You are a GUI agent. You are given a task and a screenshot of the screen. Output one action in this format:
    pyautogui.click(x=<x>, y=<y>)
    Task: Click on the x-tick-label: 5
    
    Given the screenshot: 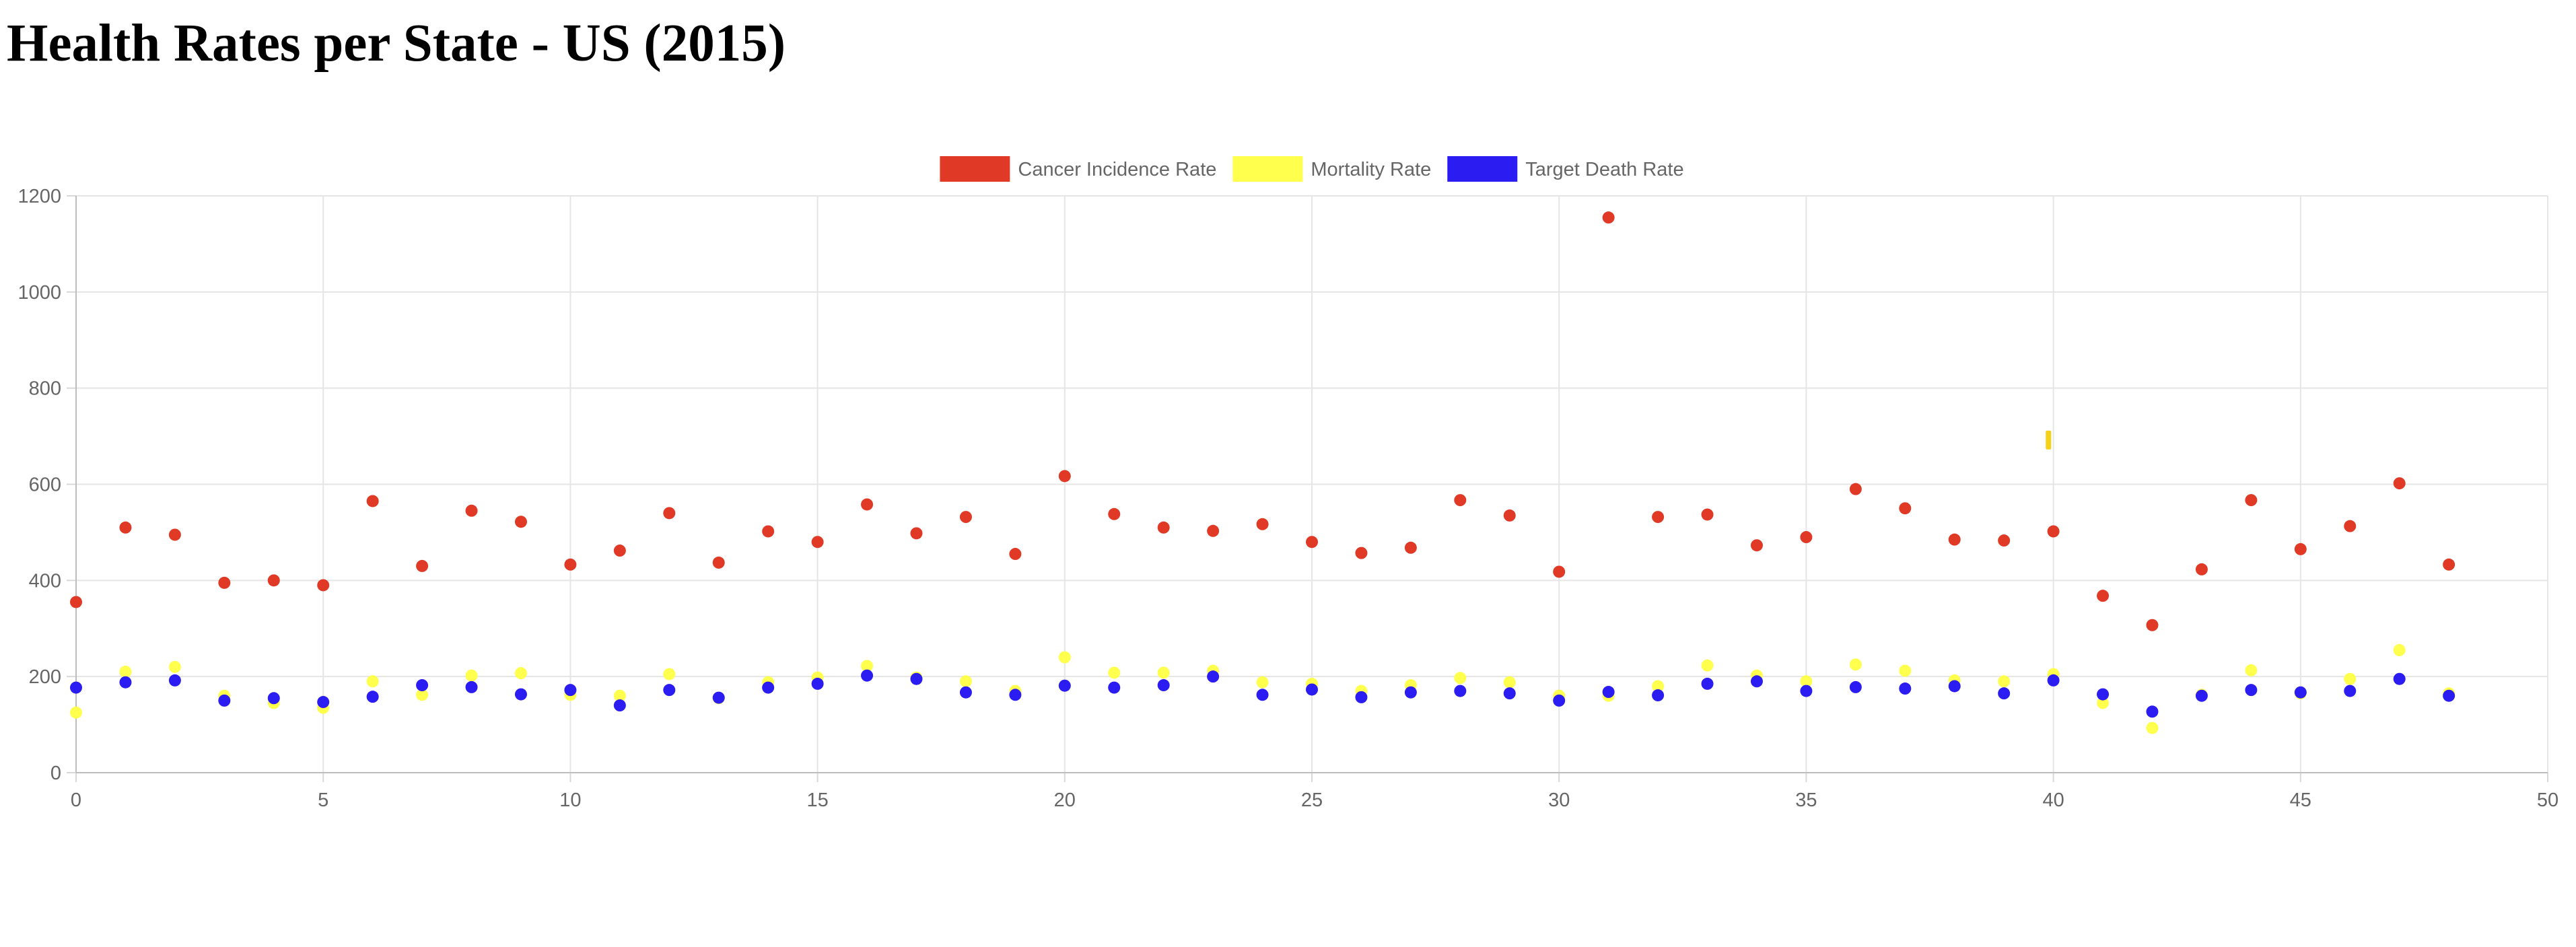 What is the action you would take?
    pyautogui.click(x=323, y=800)
    